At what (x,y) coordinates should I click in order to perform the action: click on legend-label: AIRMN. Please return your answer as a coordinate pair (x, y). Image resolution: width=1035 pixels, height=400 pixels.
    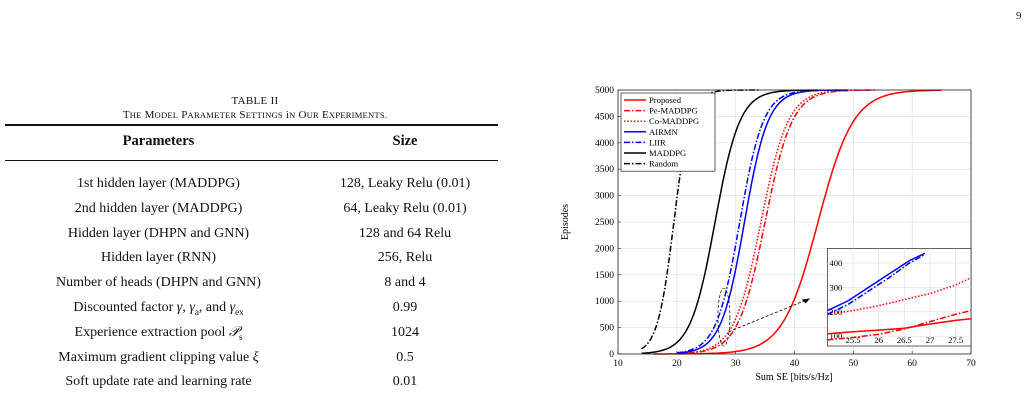
    Looking at the image, I should click on (663, 132).